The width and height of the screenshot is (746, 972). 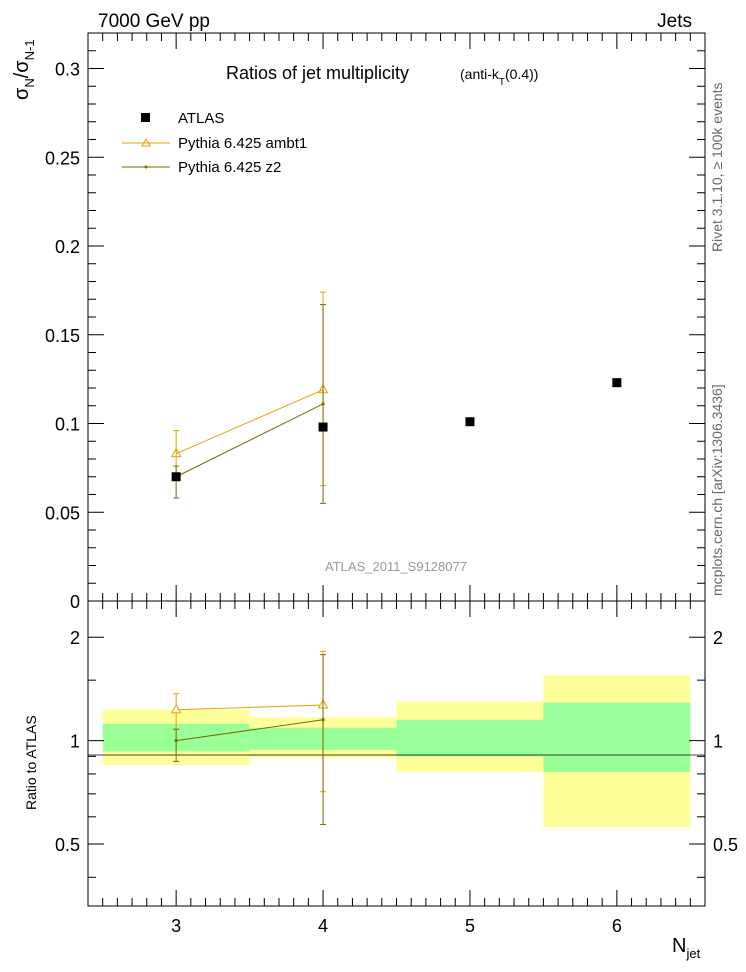 What do you see at coordinates (396, 566) in the screenshot?
I see `analysis-watermark: ATLAS_2011_S9128077` at bounding box center [396, 566].